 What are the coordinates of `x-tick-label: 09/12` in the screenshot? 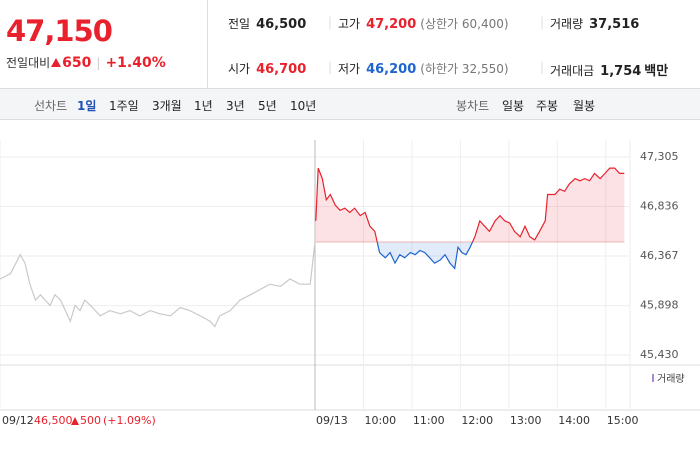 It's located at (18, 420).